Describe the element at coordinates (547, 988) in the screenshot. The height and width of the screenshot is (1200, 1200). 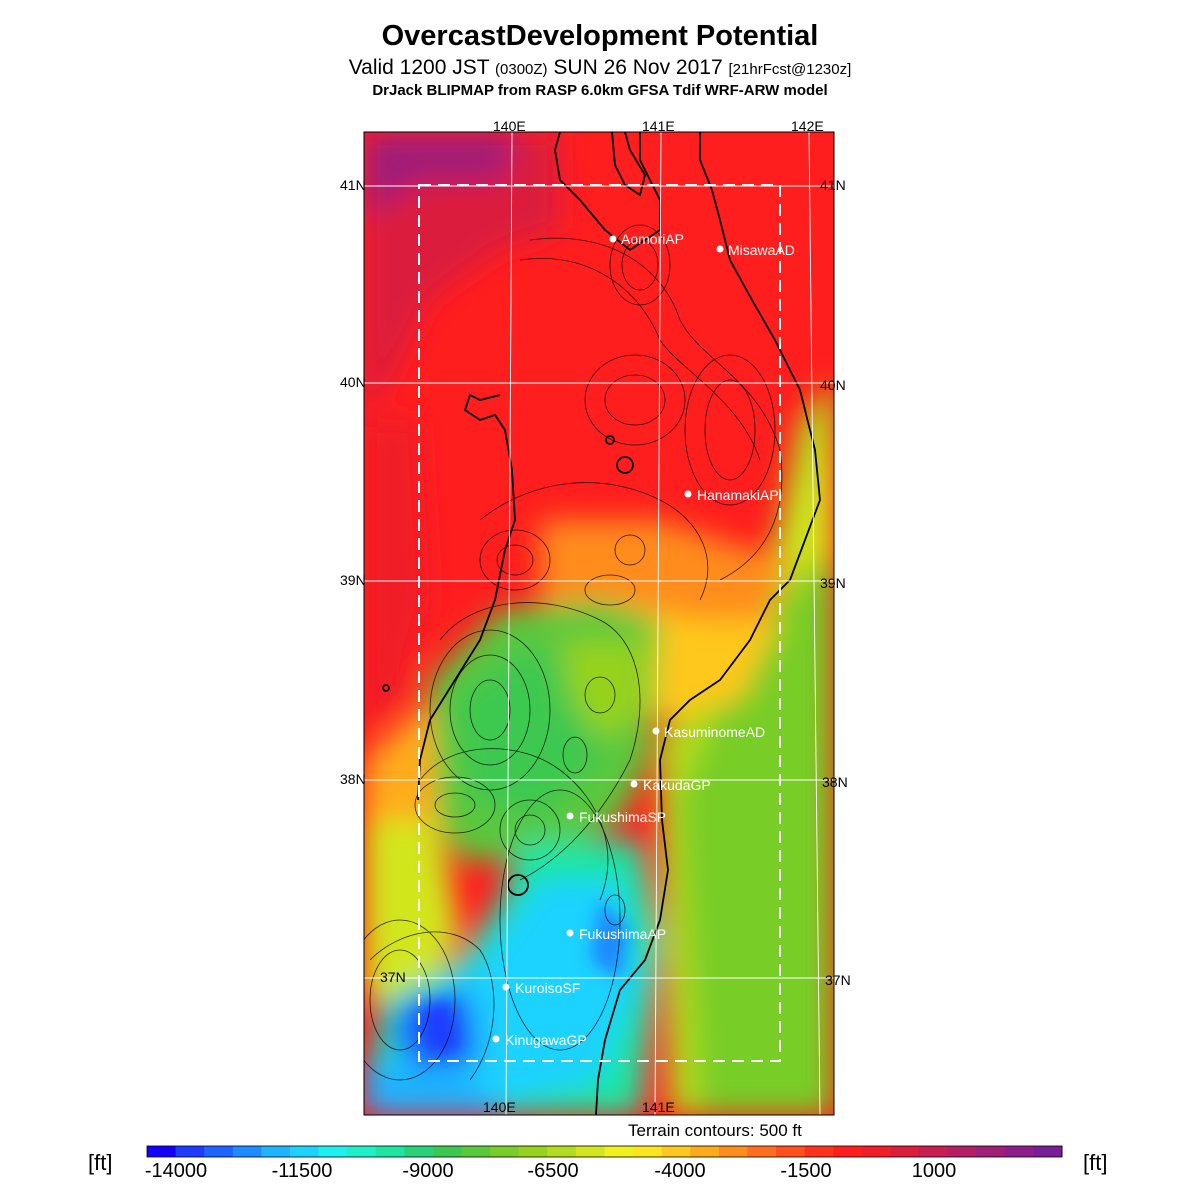
I see `station-label: KuroisoSF` at that location.